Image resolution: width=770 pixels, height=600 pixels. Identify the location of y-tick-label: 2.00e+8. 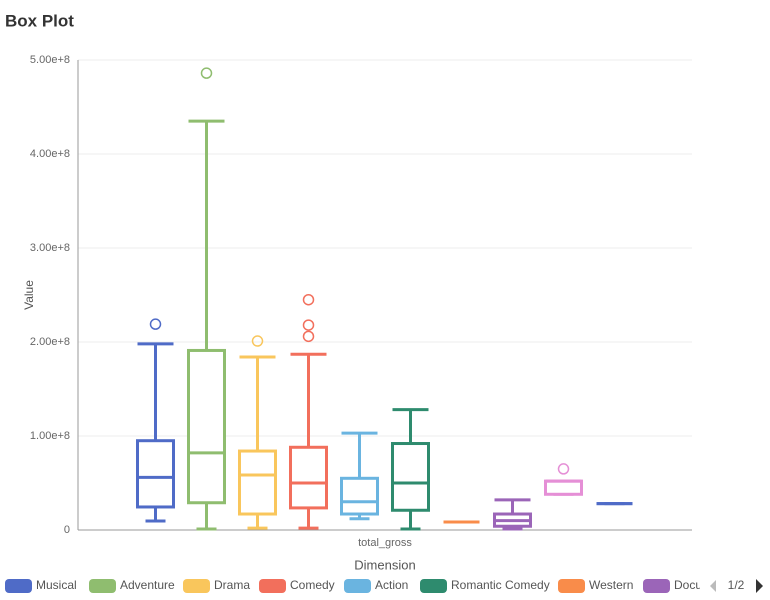
(50, 342).